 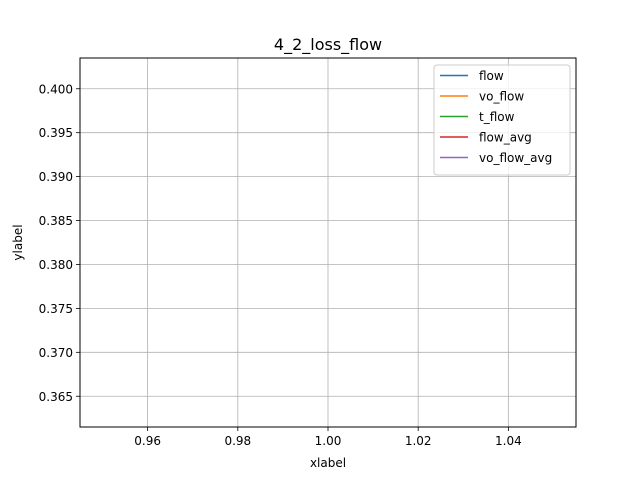 I want to click on y-tick-label: 0.370, so click(x=56, y=353).